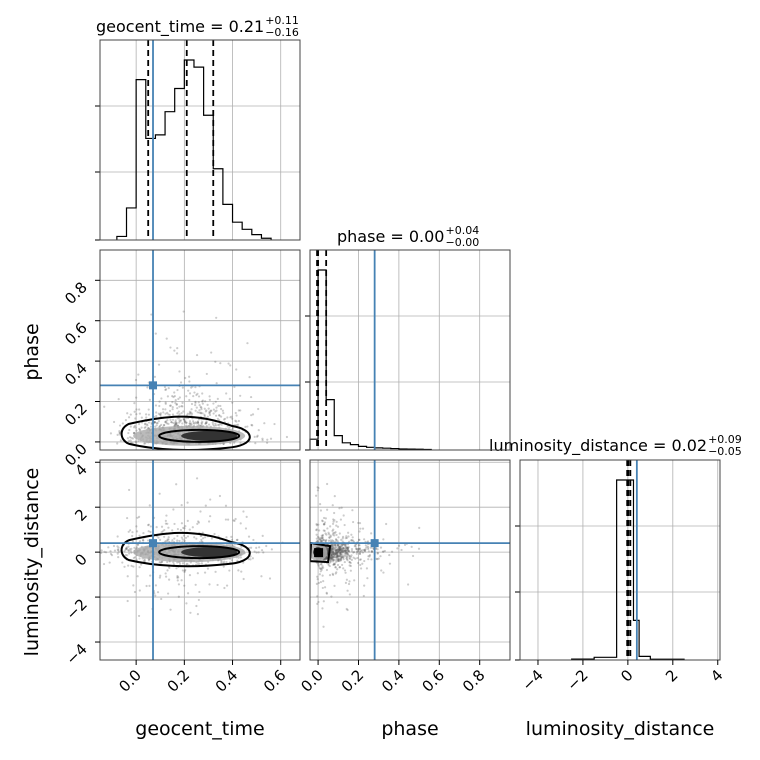  I want to click on x-tick-label-phase-1: 0.2, so click(353, 681).